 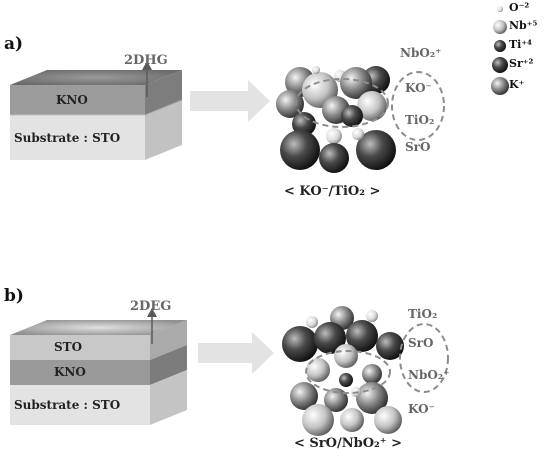 I want to click on panel-a-gas-label: 2DHG, so click(x=146, y=60).